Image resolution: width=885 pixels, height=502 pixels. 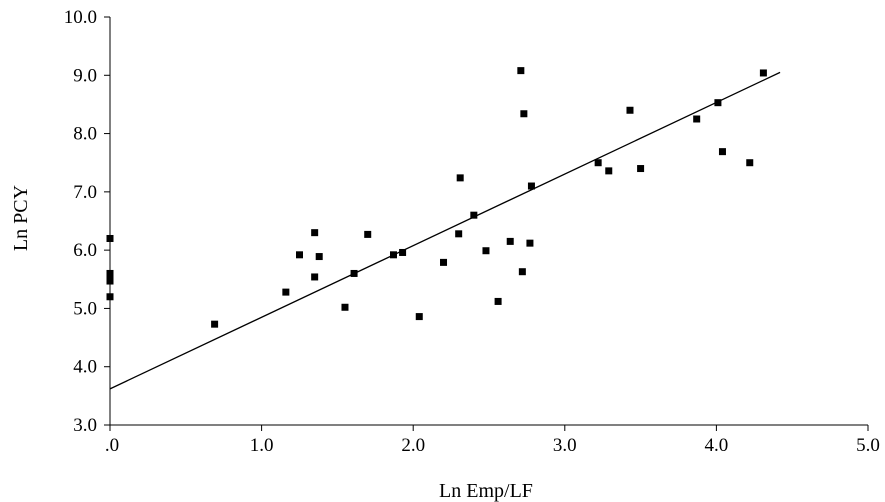 I want to click on x-tick-label: .0, so click(x=112, y=445).